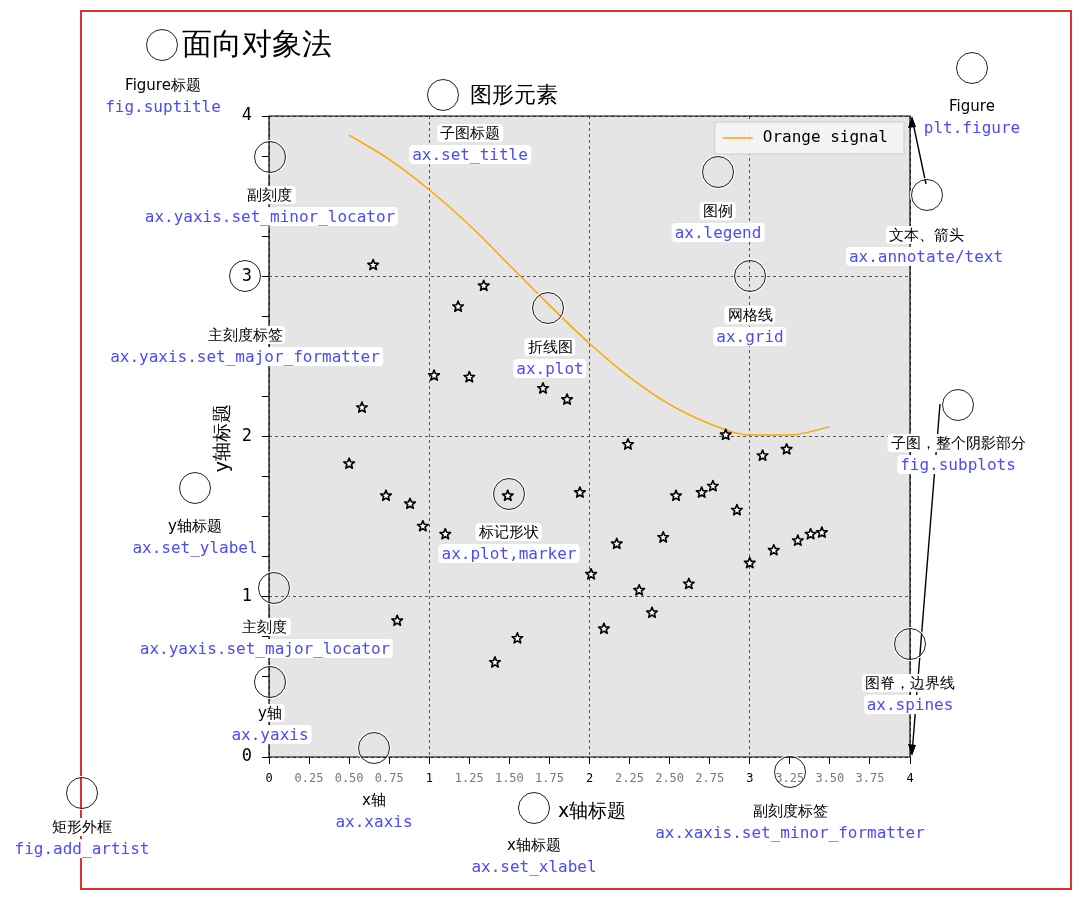 The width and height of the screenshot is (1080, 900). I want to click on y-tick-label: 2, so click(246, 434).